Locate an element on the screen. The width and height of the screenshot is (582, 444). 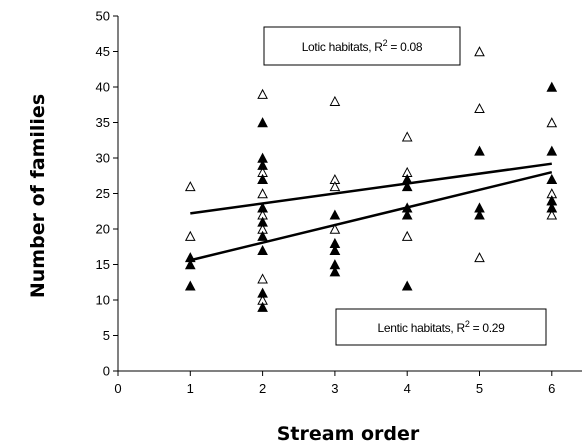
x-tick-label: 2 is located at coordinates (262, 388).